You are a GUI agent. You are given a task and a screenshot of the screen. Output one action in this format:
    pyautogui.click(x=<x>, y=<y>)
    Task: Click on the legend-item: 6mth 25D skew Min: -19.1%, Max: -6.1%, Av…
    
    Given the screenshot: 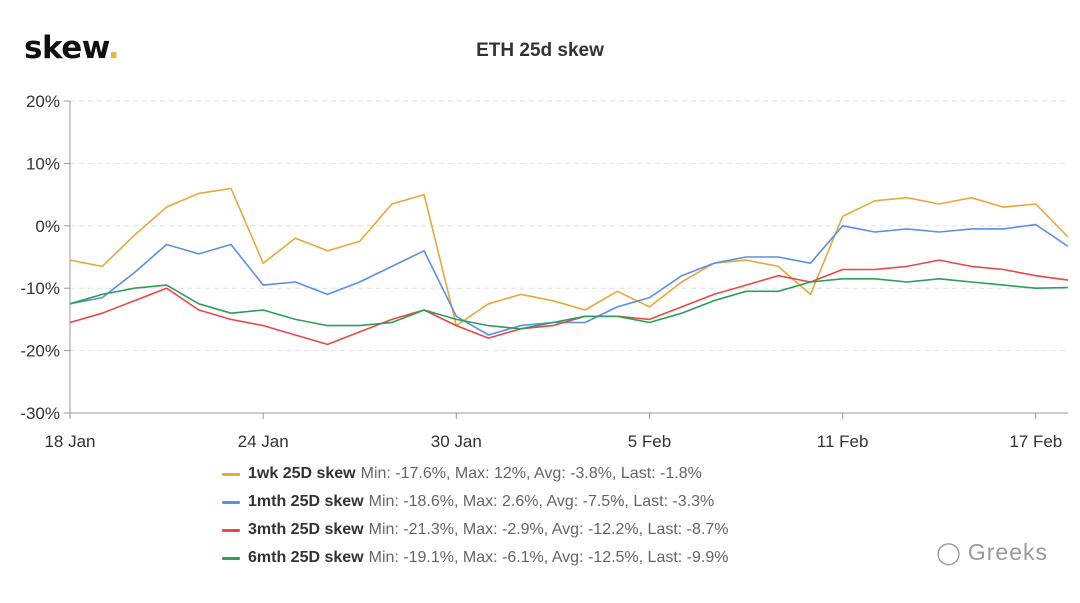 What is the action you would take?
    pyautogui.click(x=475, y=558)
    